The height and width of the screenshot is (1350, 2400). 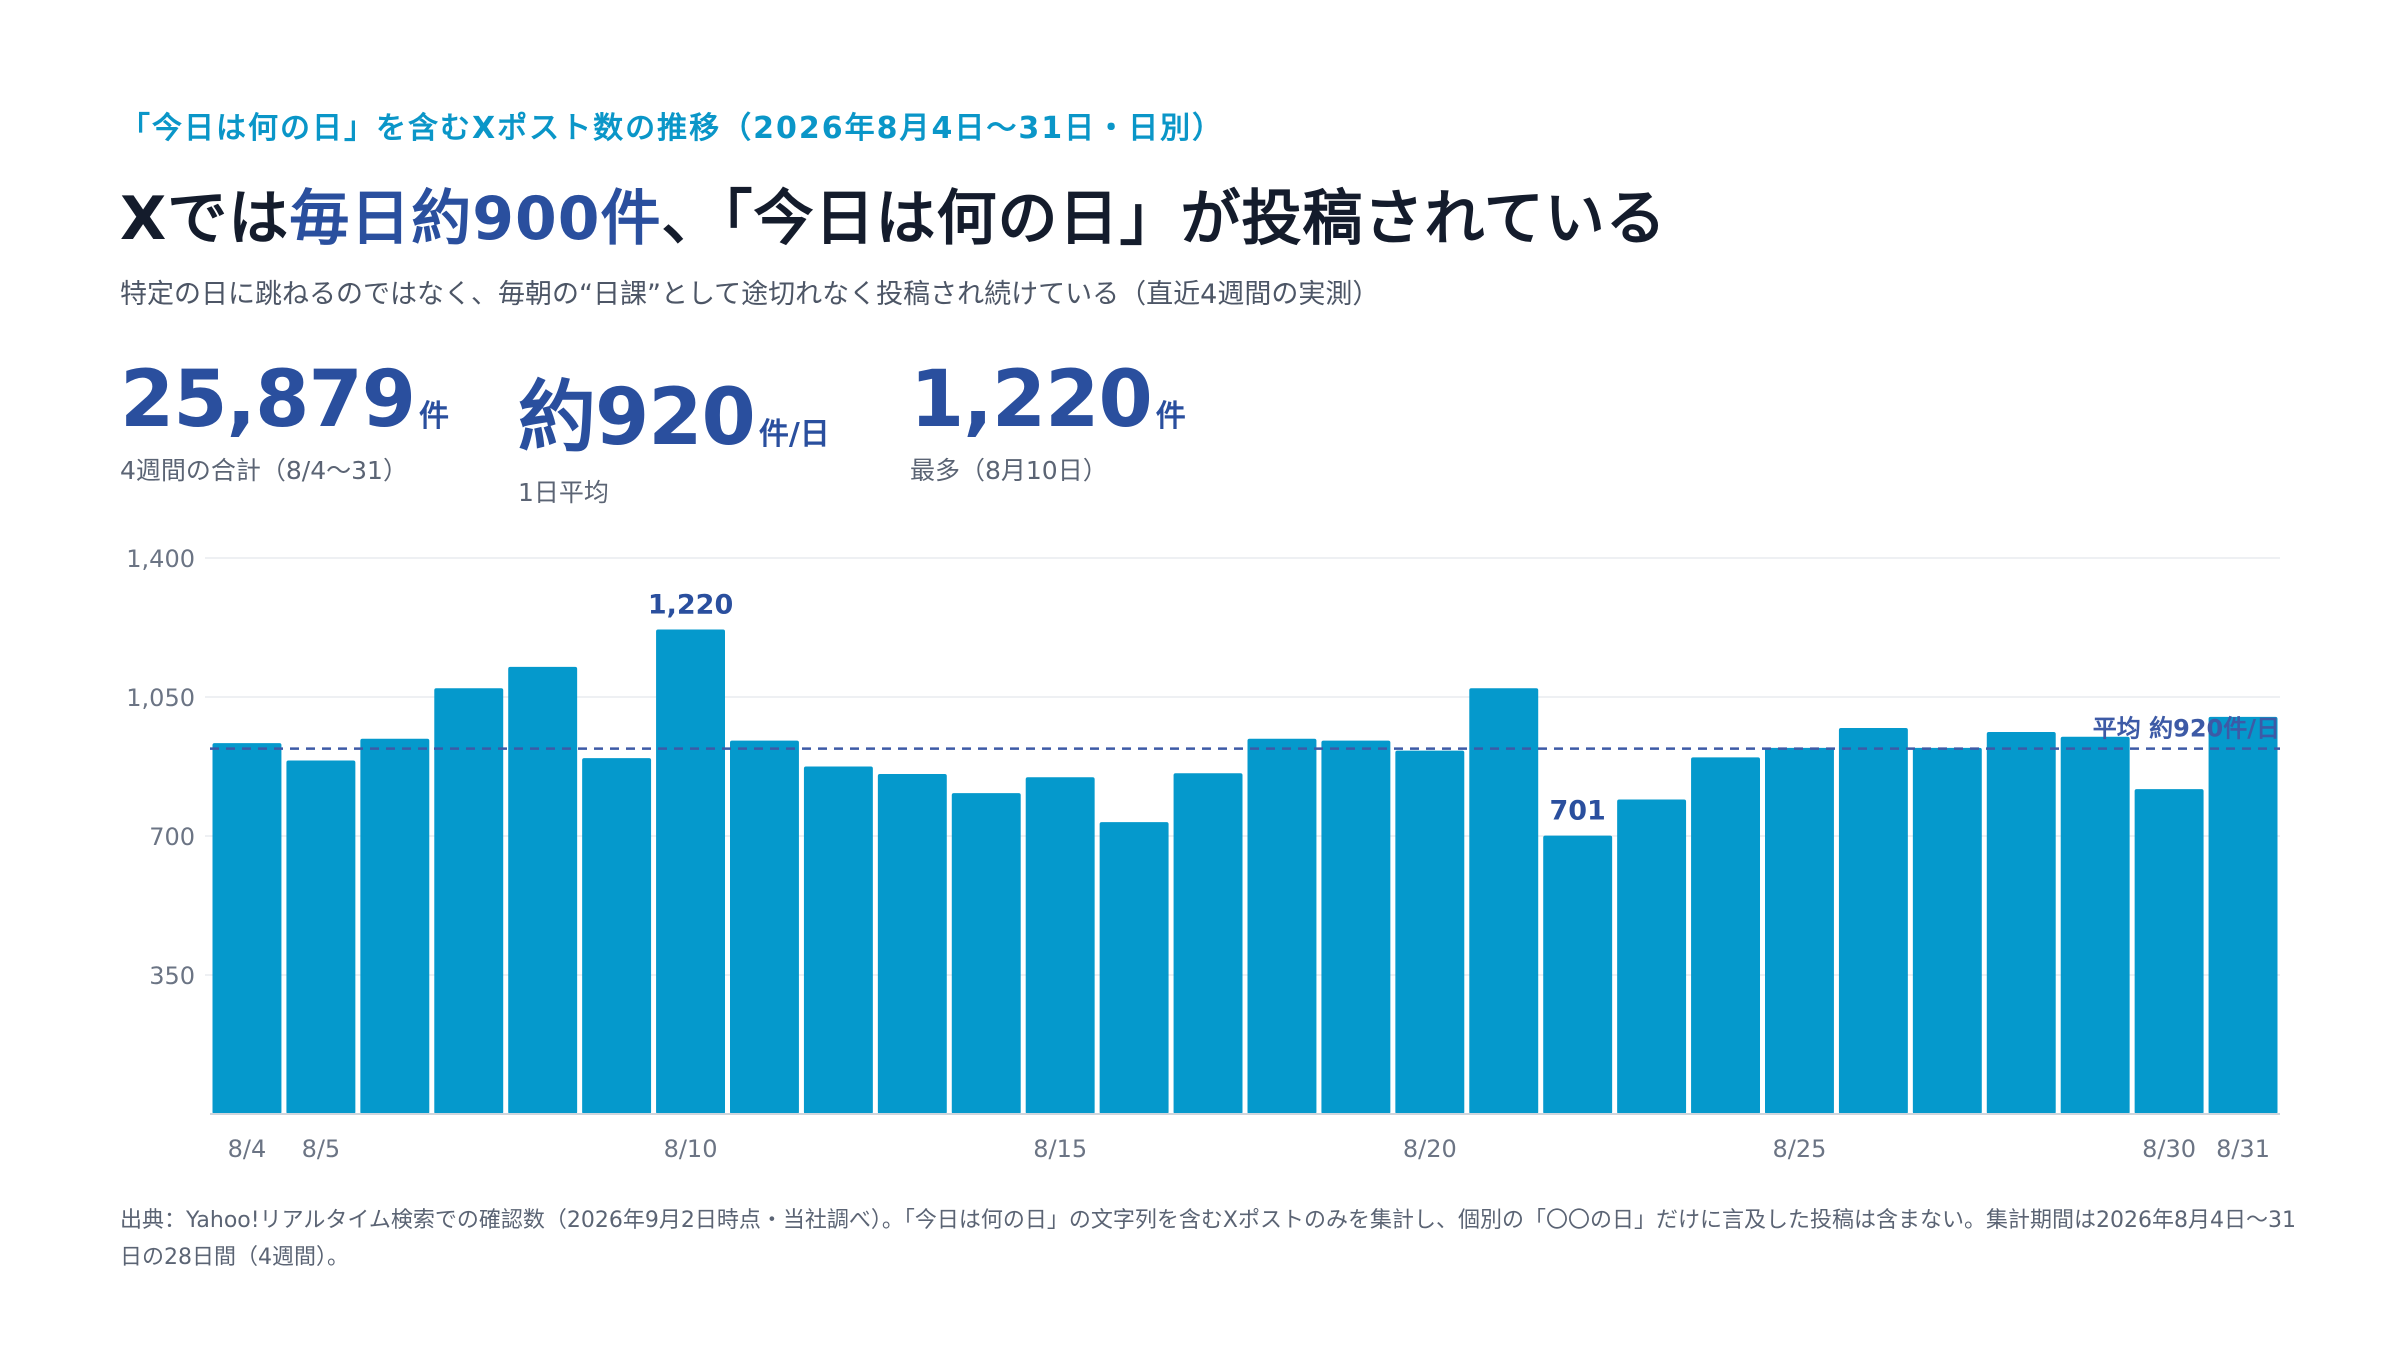 What do you see at coordinates (247, 928) in the screenshot?
I see `bar-8/4` at bounding box center [247, 928].